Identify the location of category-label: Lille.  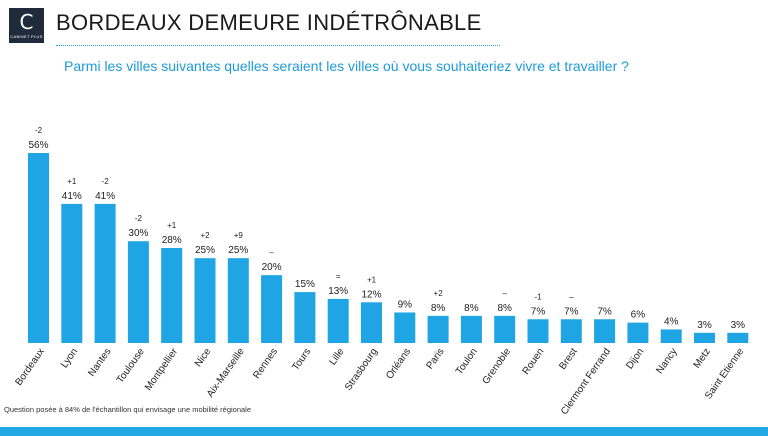
(336, 356).